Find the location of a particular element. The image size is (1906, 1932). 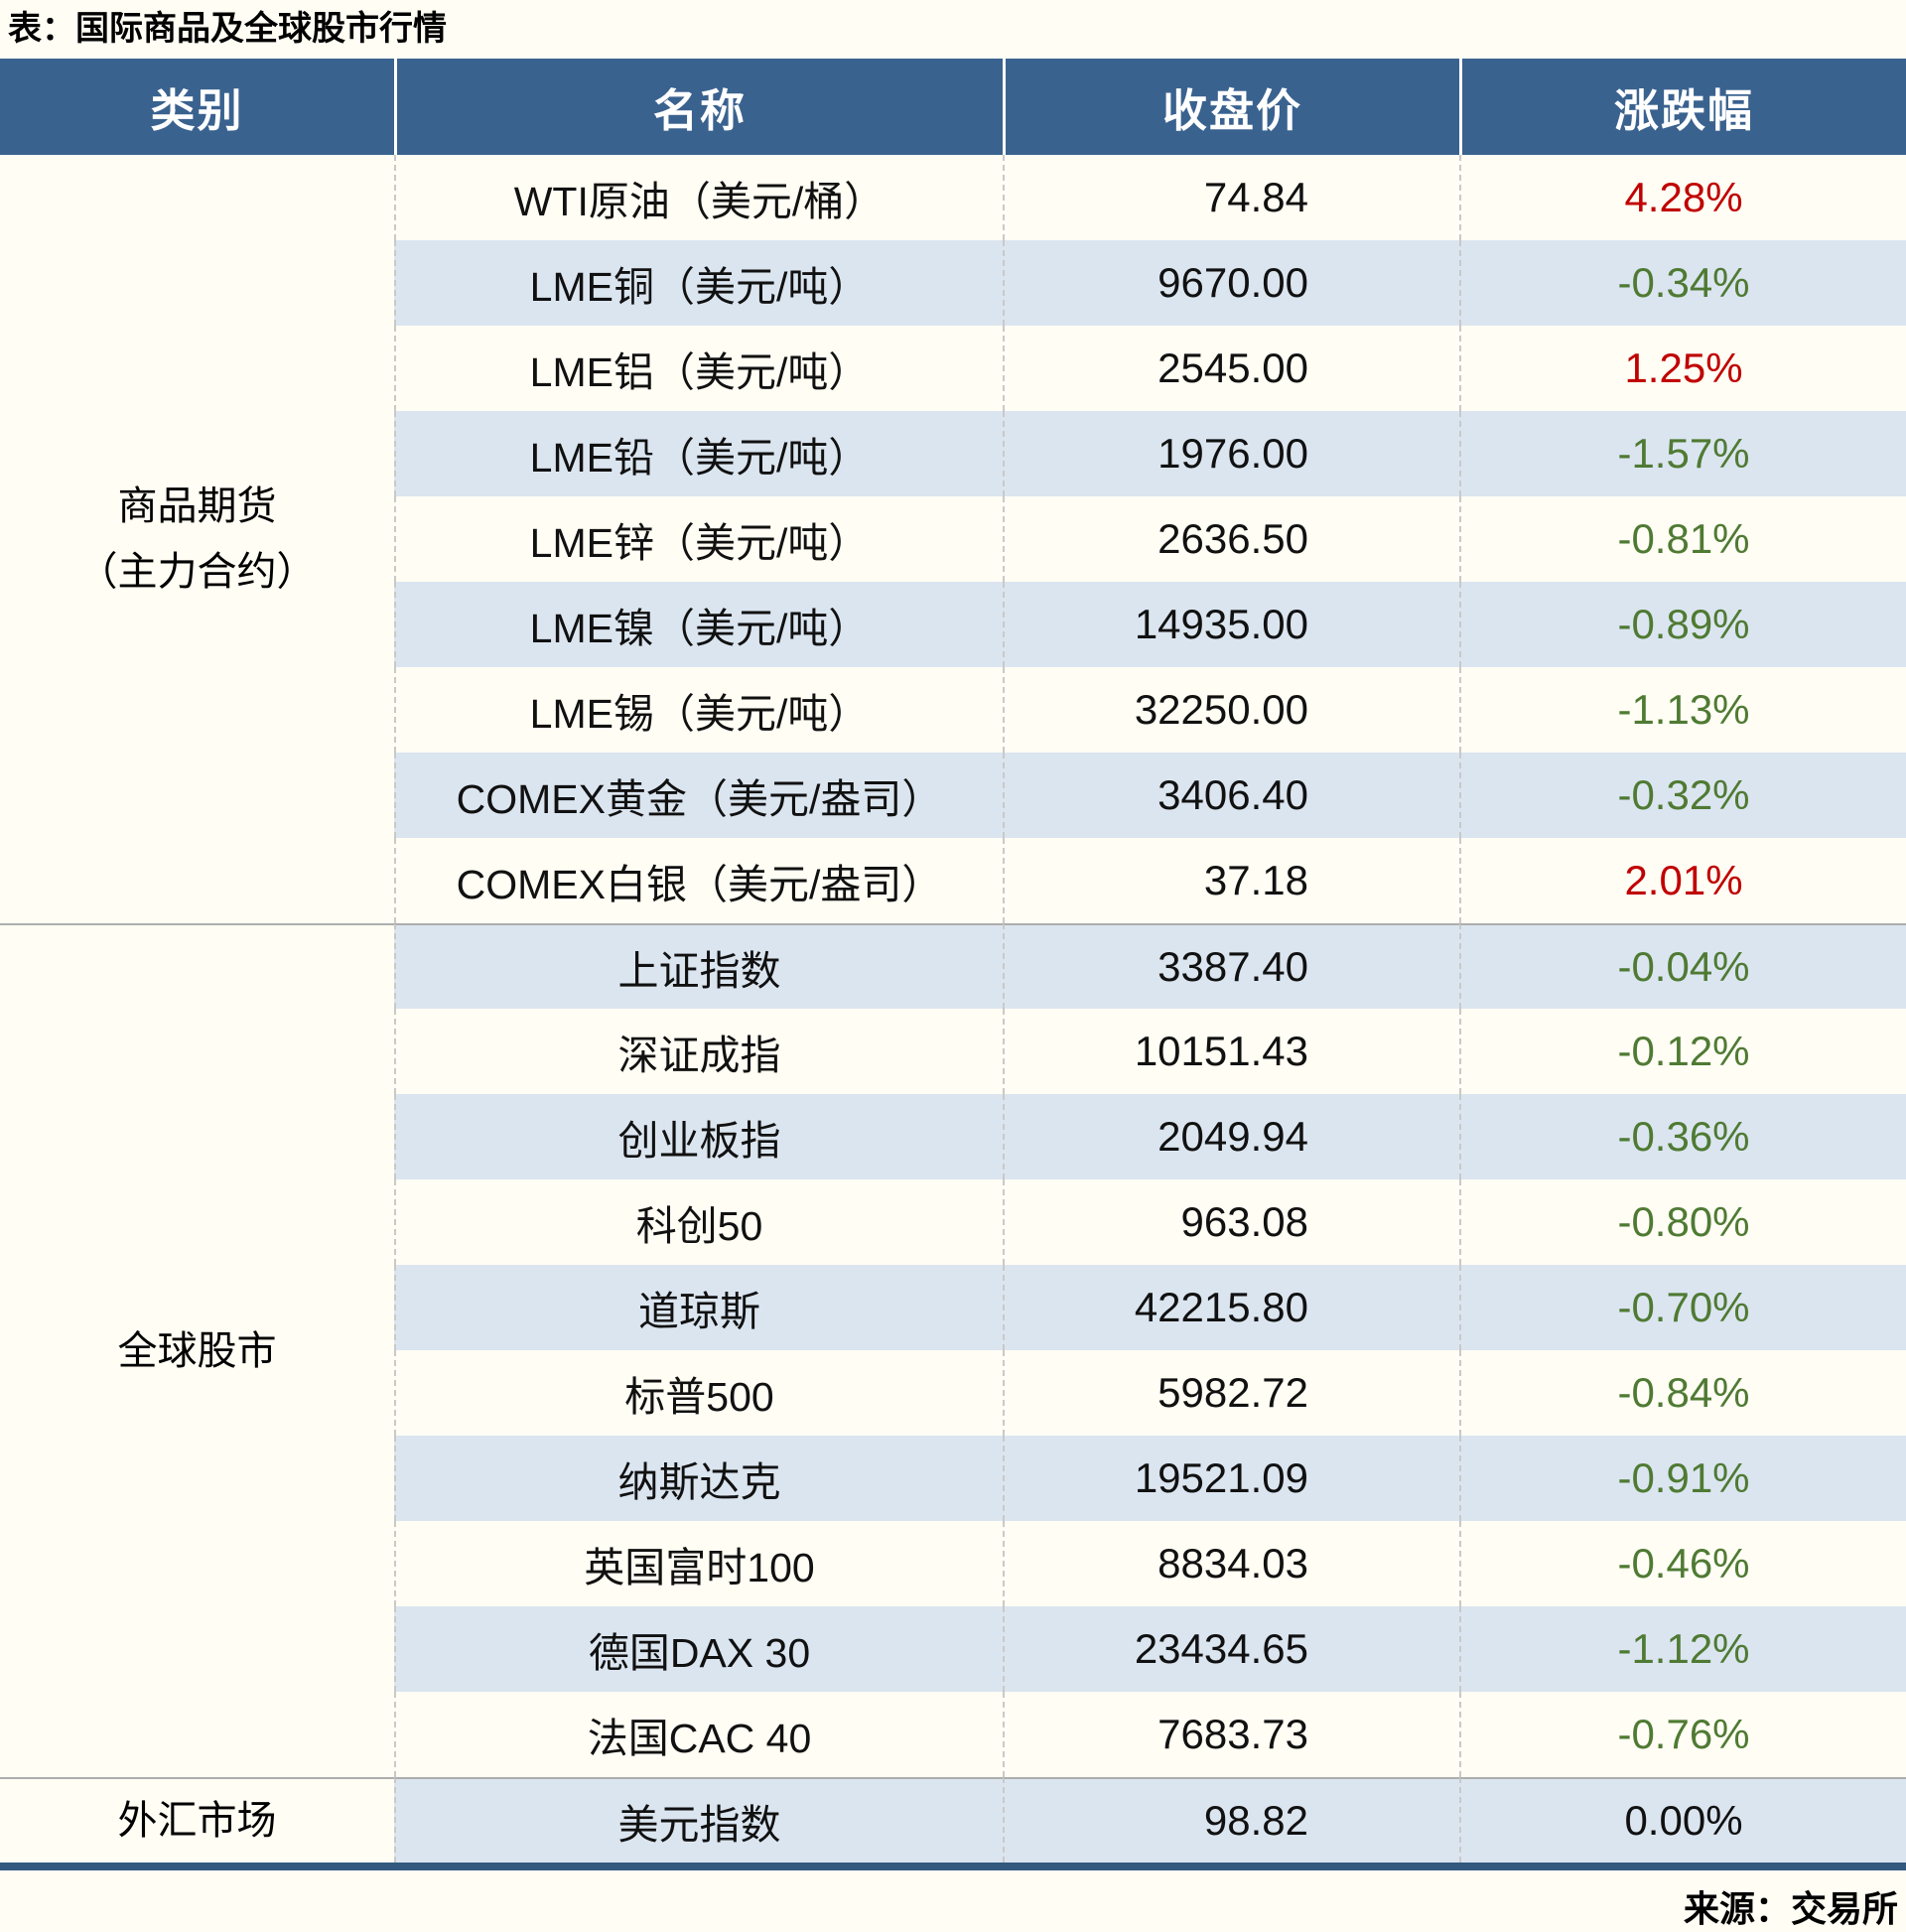

close-price-cell: 5982.72 is located at coordinates (1231, 1393).